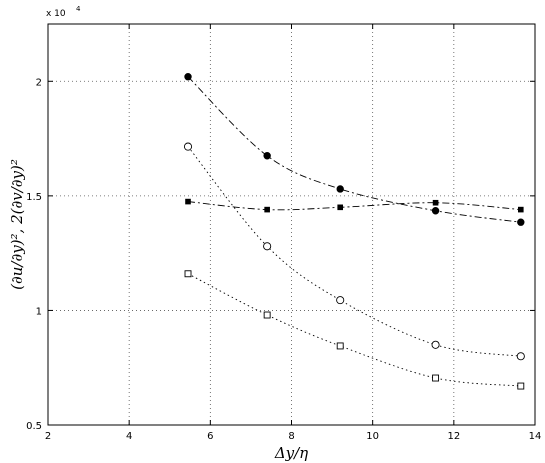 Image resolution: width=545 pixels, height=463 pixels. I want to click on y-tick-label: 2, so click(39, 82).